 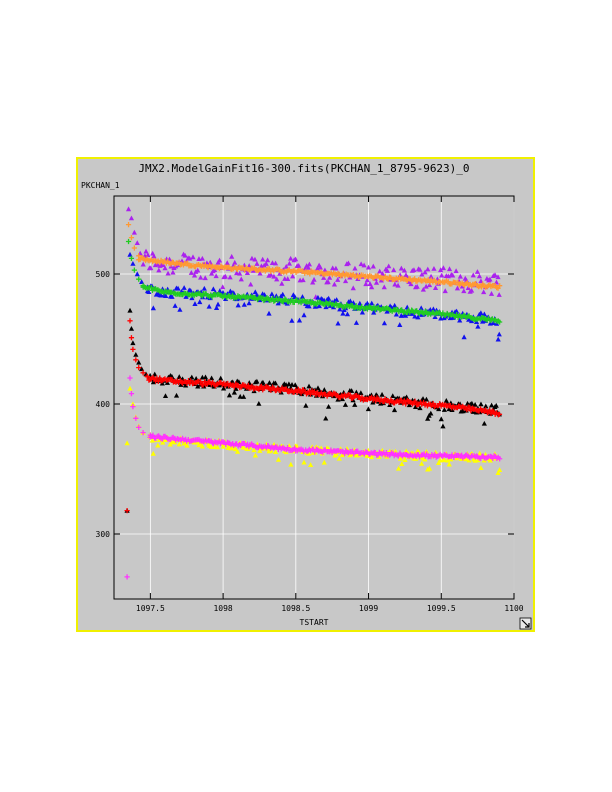 What do you see at coordinates (103, 274) in the screenshot?
I see `y-tick-label: 500` at bounding box center [103, 274].